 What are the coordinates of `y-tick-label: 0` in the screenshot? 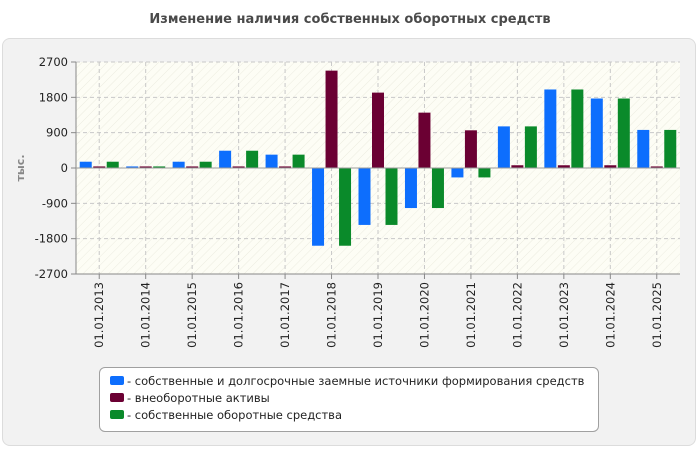 It's located at (64, 168).